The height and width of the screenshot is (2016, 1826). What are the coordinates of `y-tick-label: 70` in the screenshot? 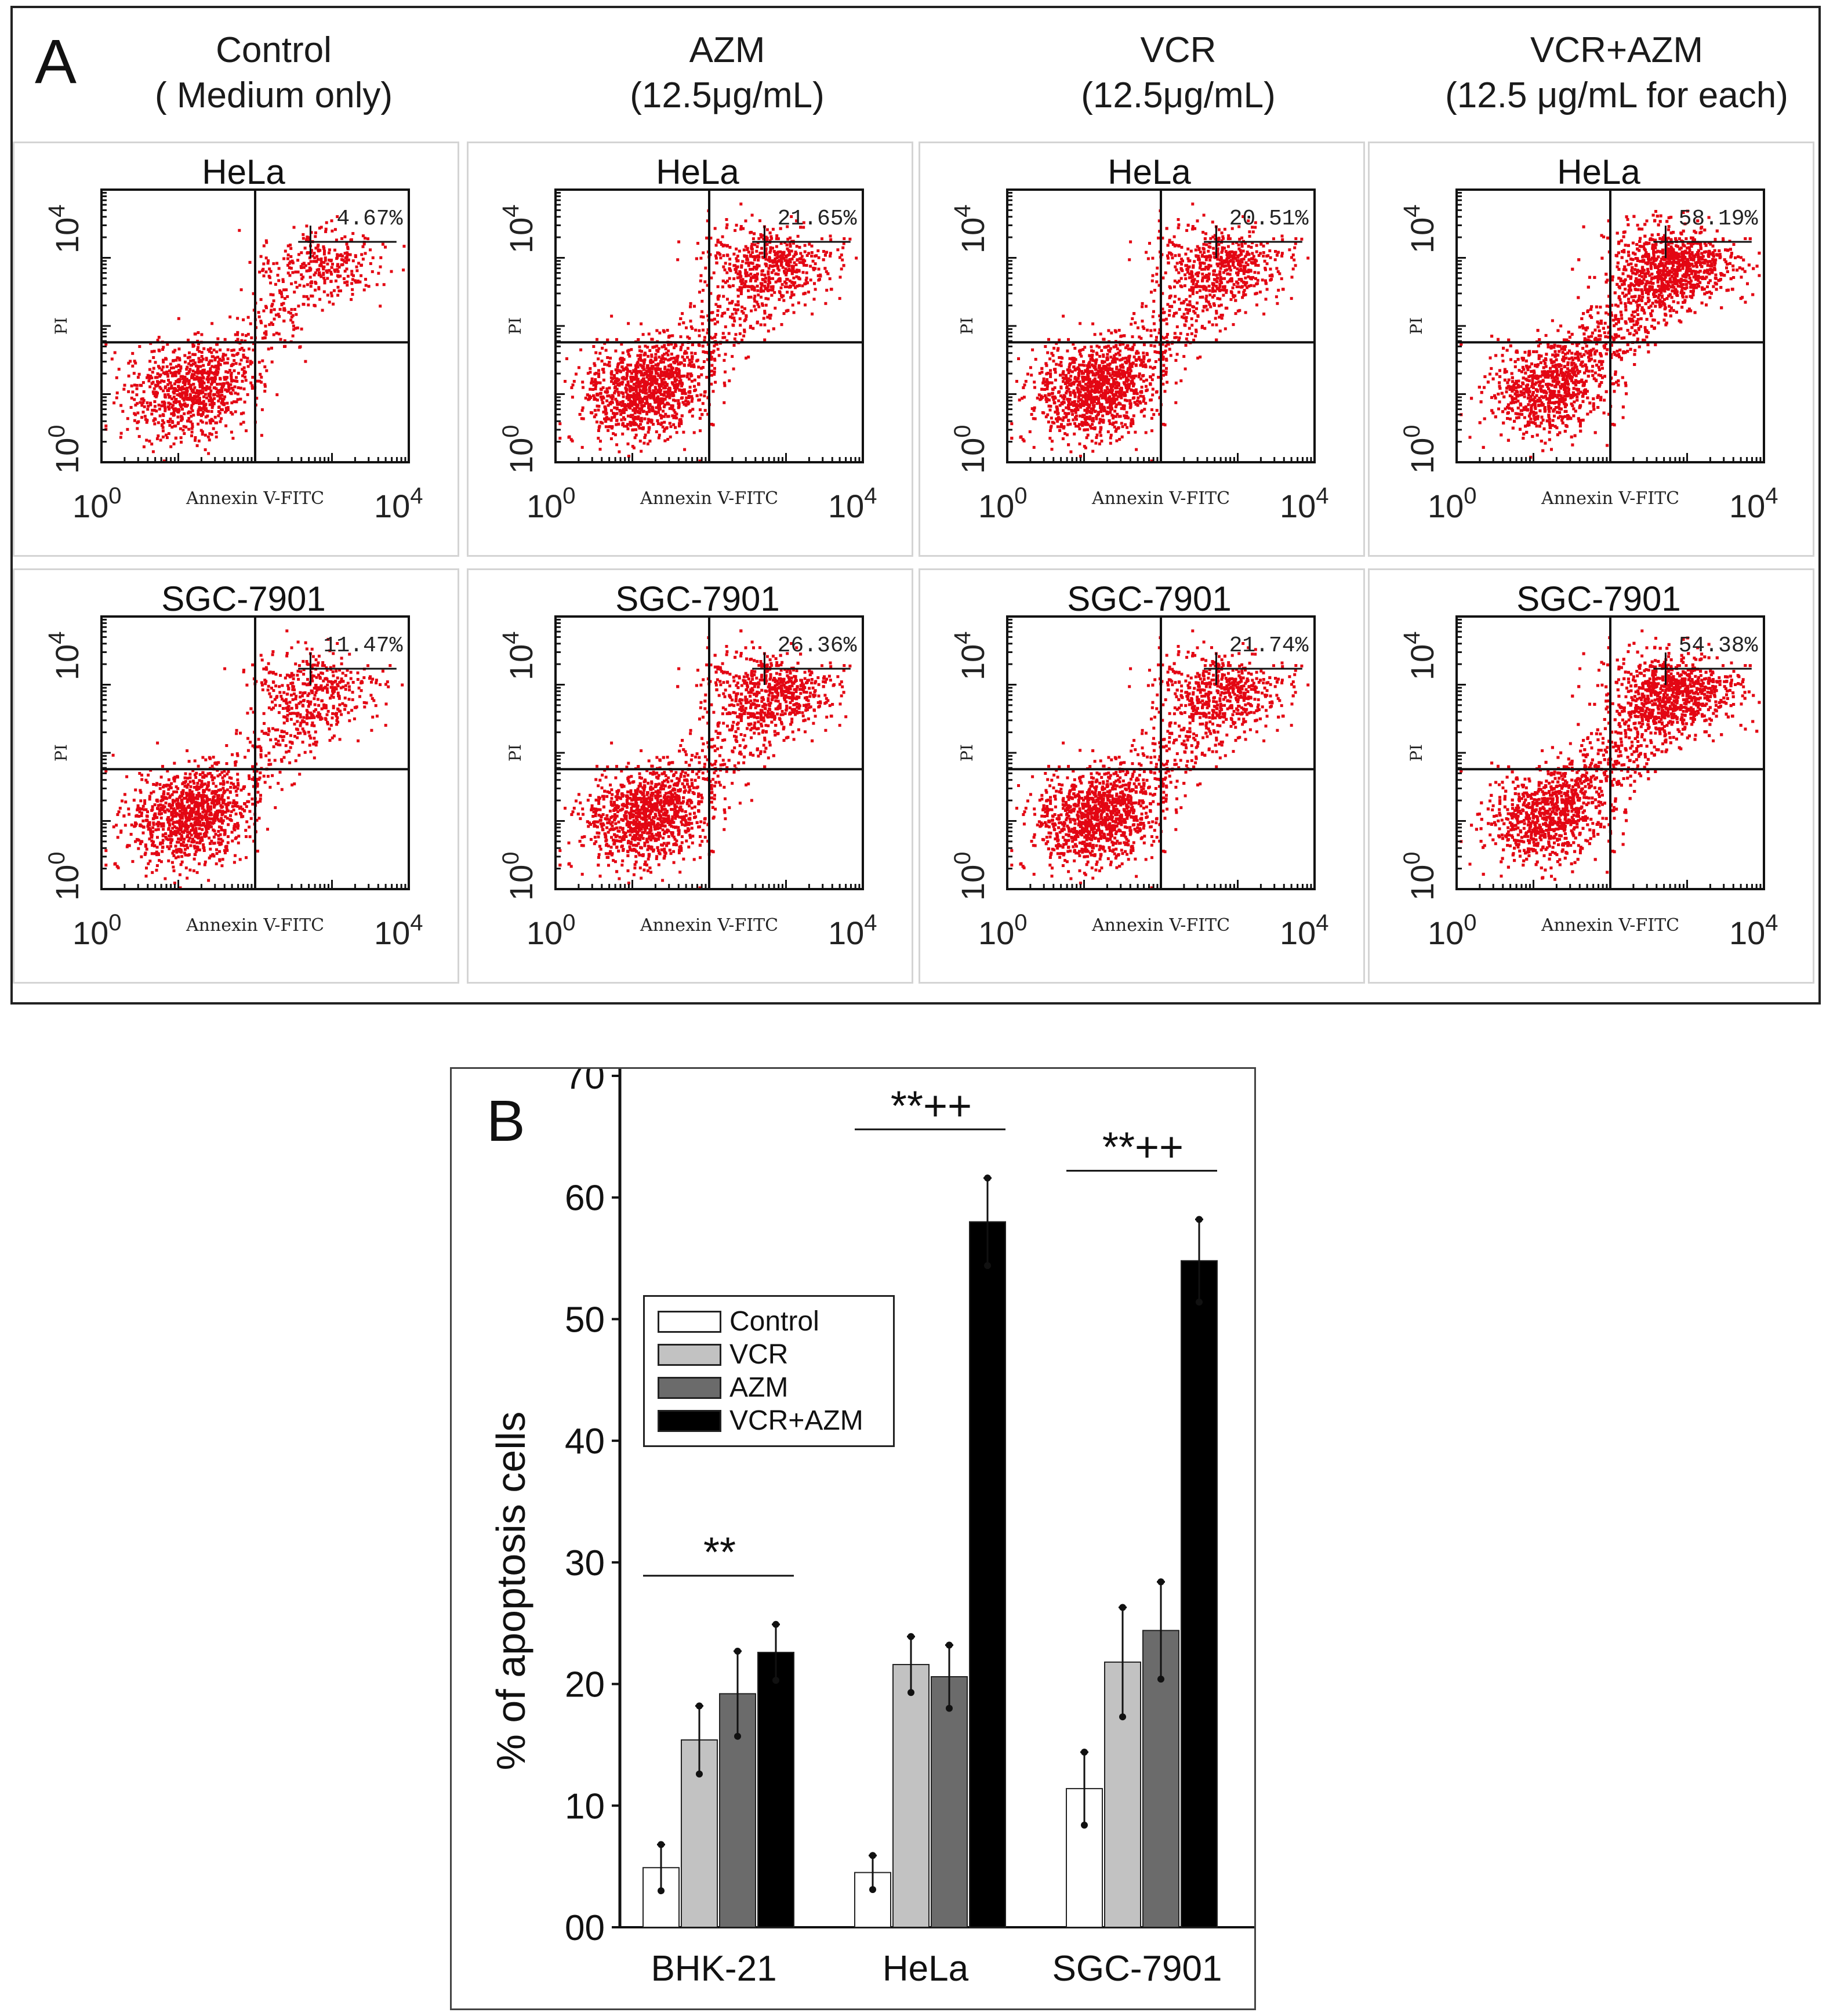 It's located at (585, 1083).